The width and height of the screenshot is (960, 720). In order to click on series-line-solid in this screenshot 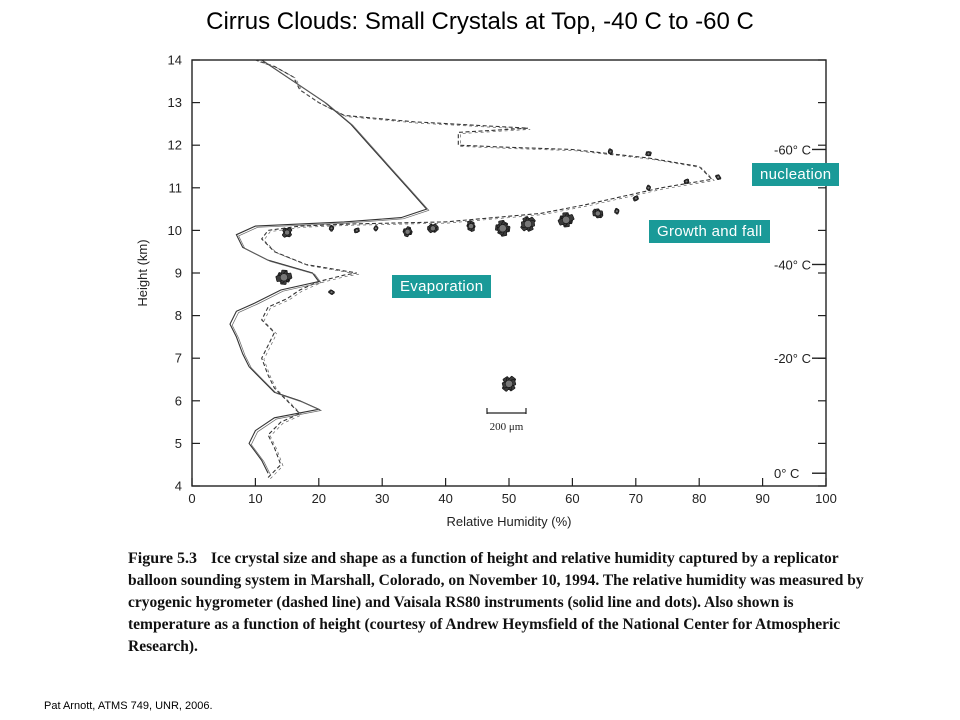, I will do `click(328, 266)`.